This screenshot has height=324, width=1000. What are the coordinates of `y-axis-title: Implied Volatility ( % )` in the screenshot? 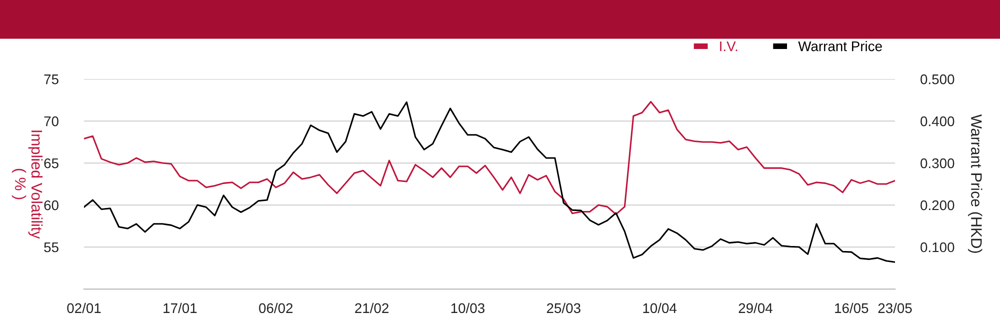 It's located at (27, 184).